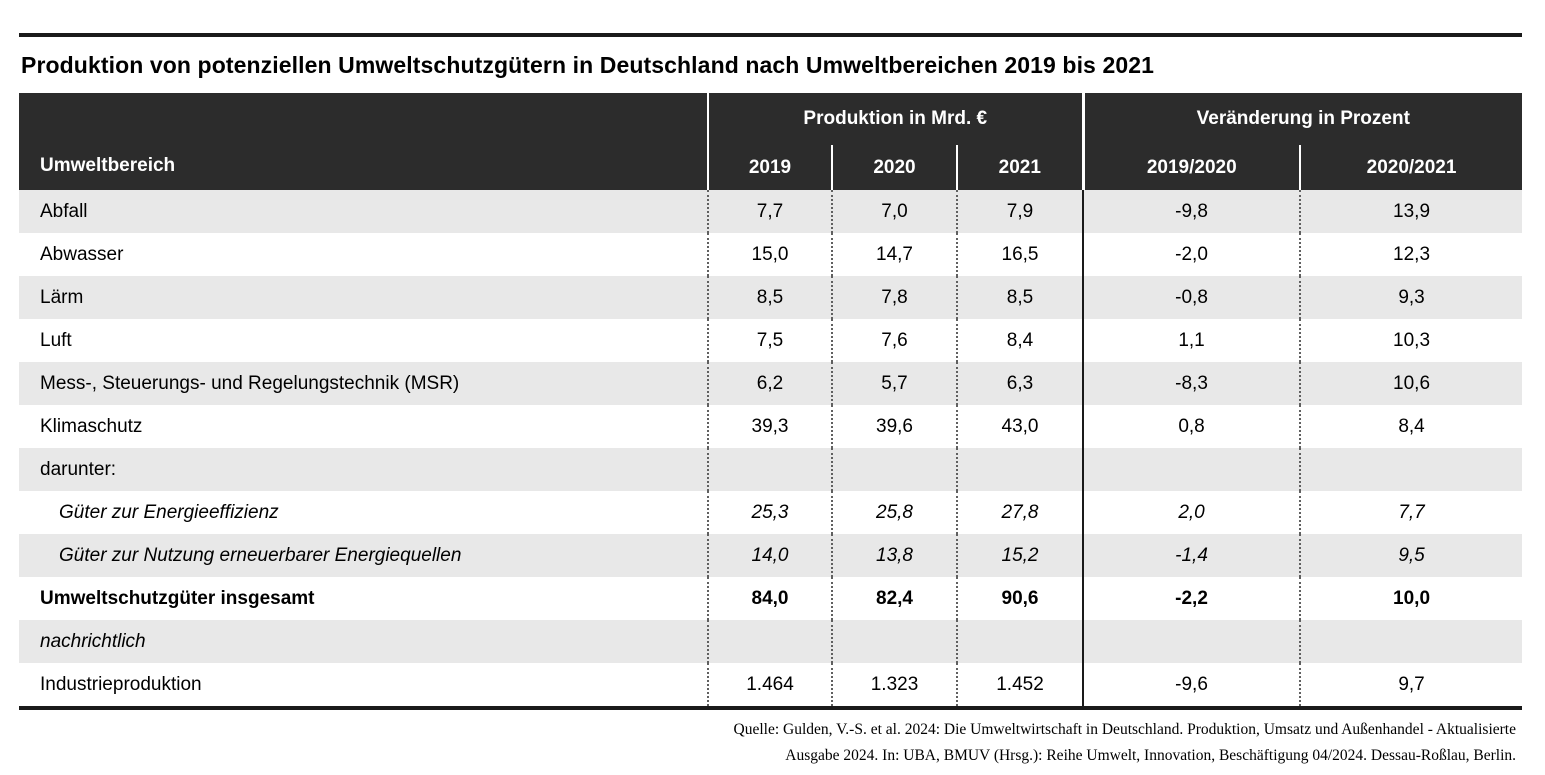 This screenshot has height=775, width=1545. What do you see at coordinates (1191, 383) in the screenshot?
I see `cell-value: -8,3` at bounding box center [1191, 383].